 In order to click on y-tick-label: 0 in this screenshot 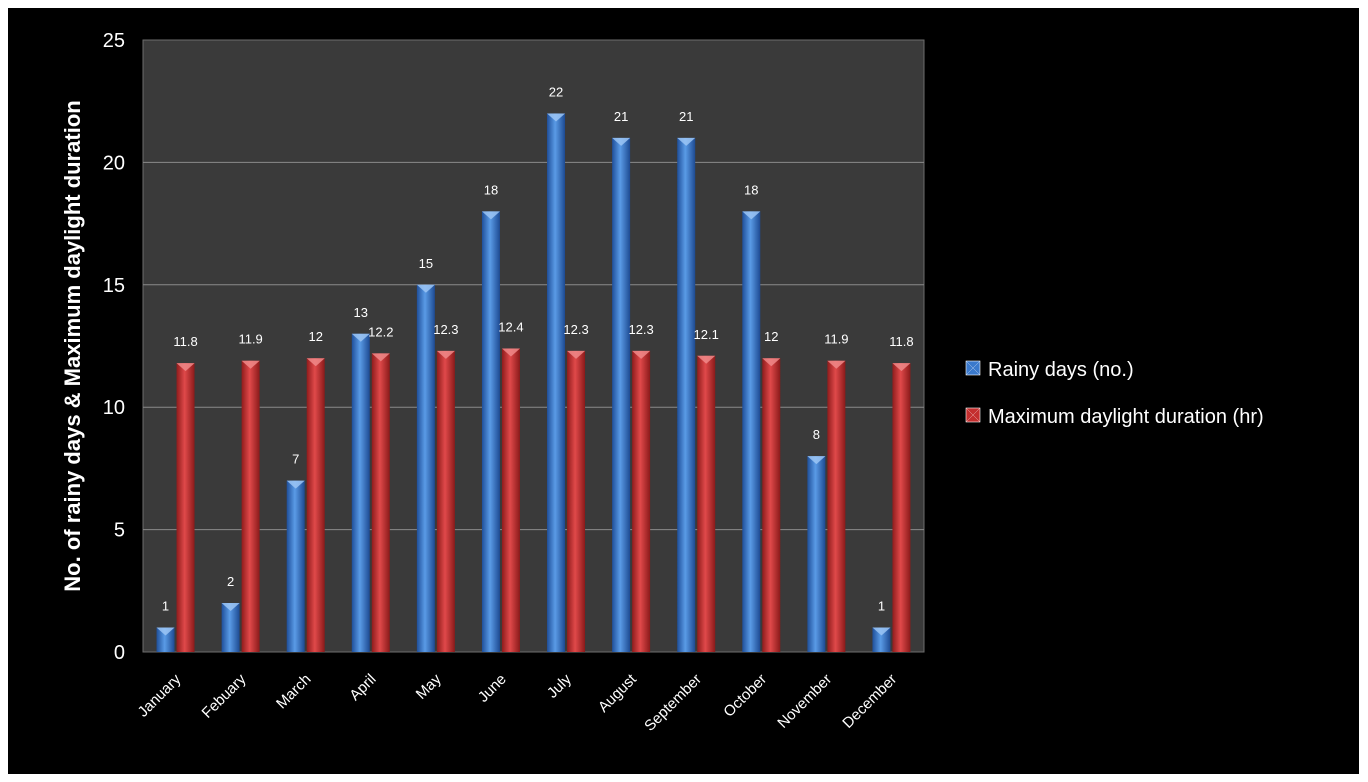, I will do `click(119, 653)`.